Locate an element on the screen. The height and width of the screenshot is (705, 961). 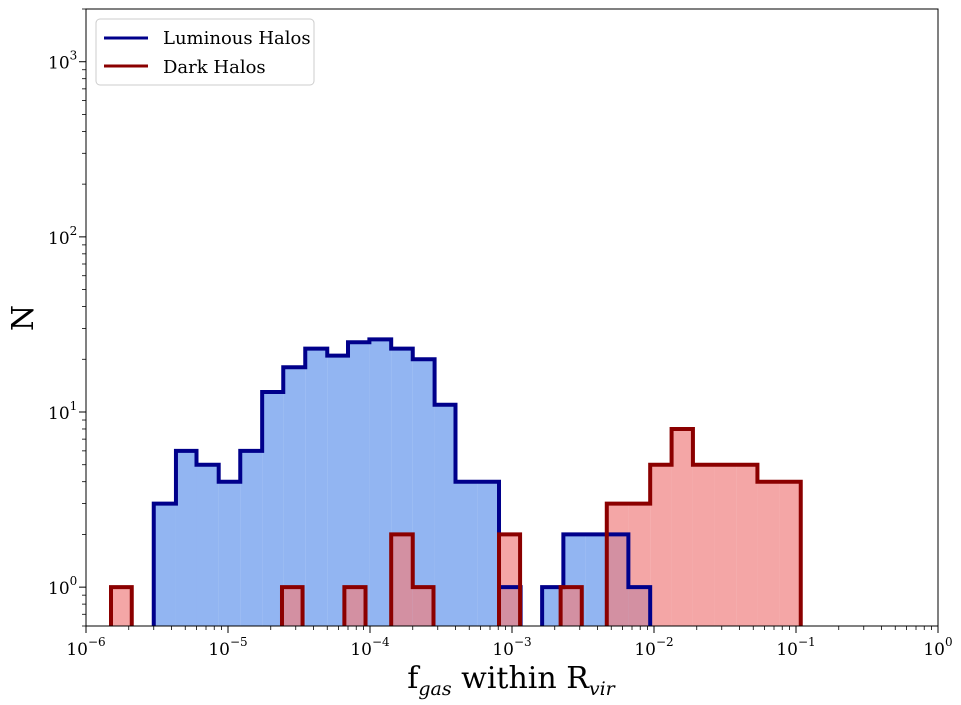
legend-box is located at coordinates (205, 52).